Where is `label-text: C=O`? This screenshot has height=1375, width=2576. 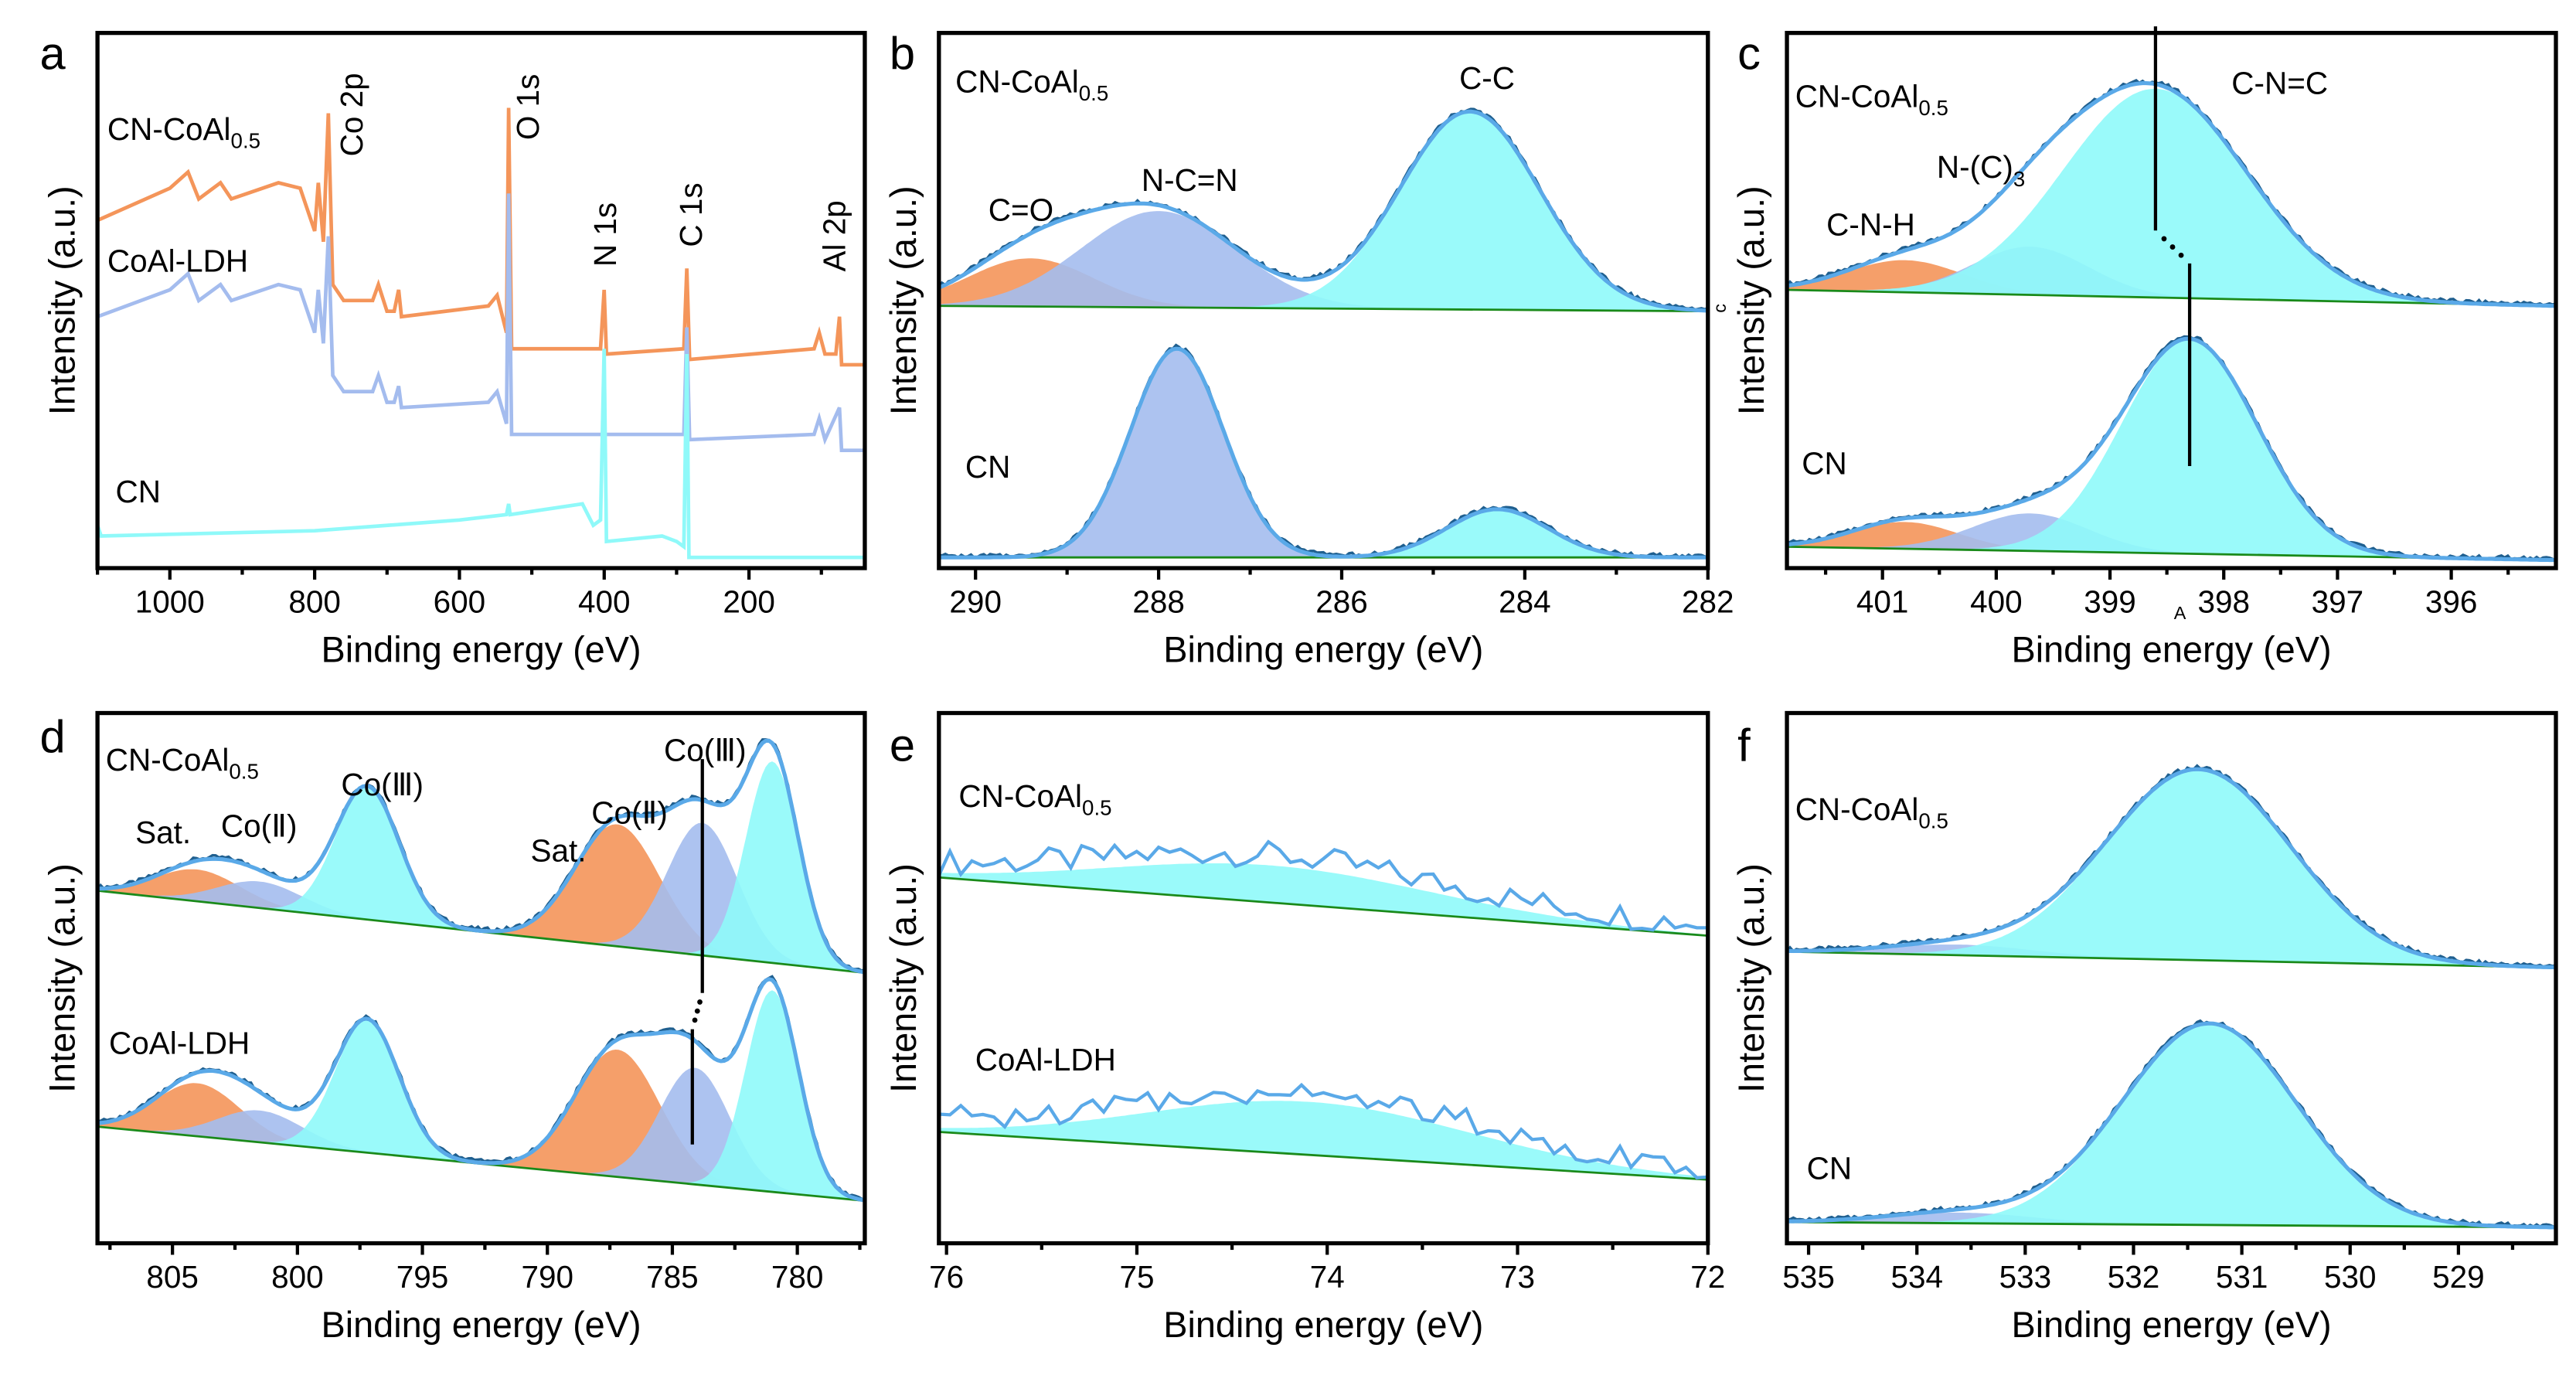 label-text: C=O is located at coordinates (1021, 209).